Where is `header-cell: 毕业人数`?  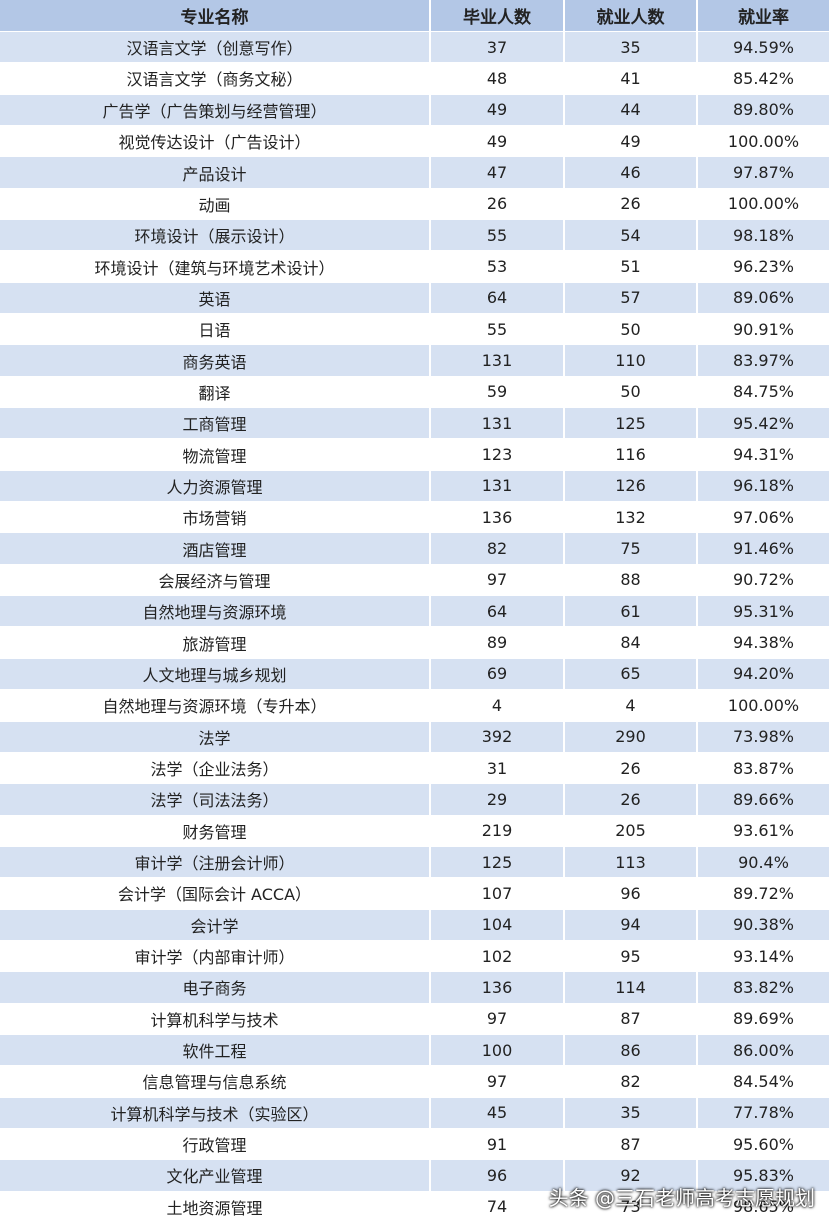
header-cell: 毕业人数 is located at coordinates (498, 16).